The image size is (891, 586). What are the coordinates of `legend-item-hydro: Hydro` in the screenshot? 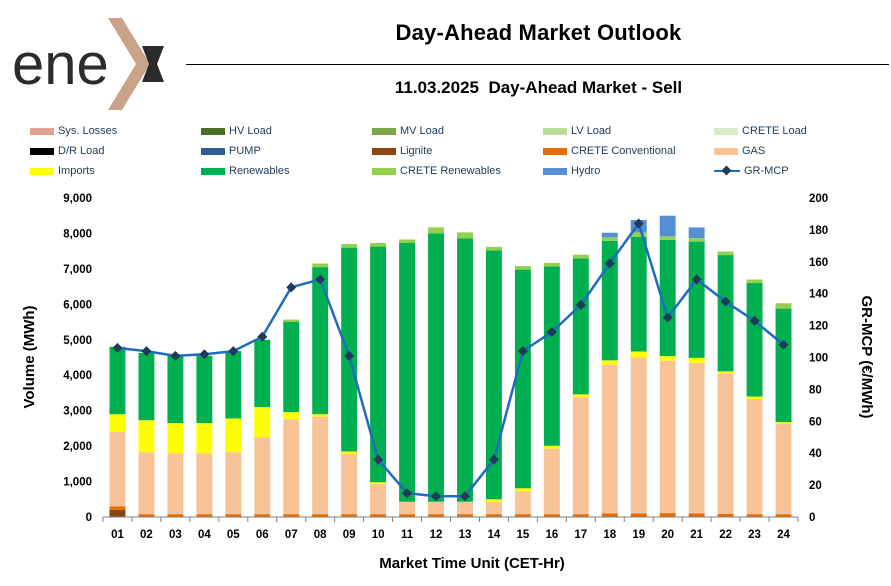 It's located at (571, 171).